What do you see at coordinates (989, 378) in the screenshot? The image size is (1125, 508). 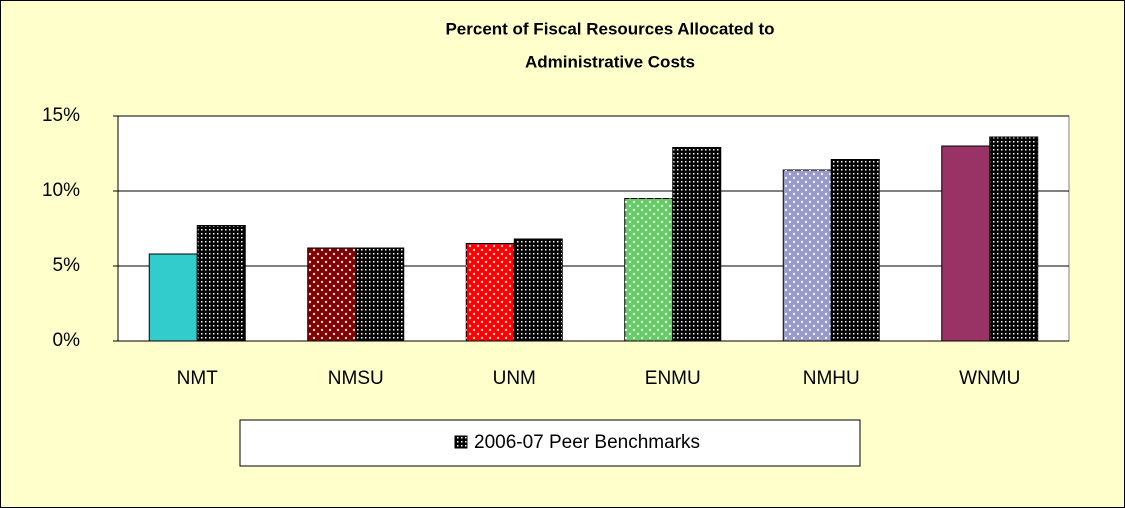 I see `x-tick-label: WNMU` at bounding box center [989, 378].